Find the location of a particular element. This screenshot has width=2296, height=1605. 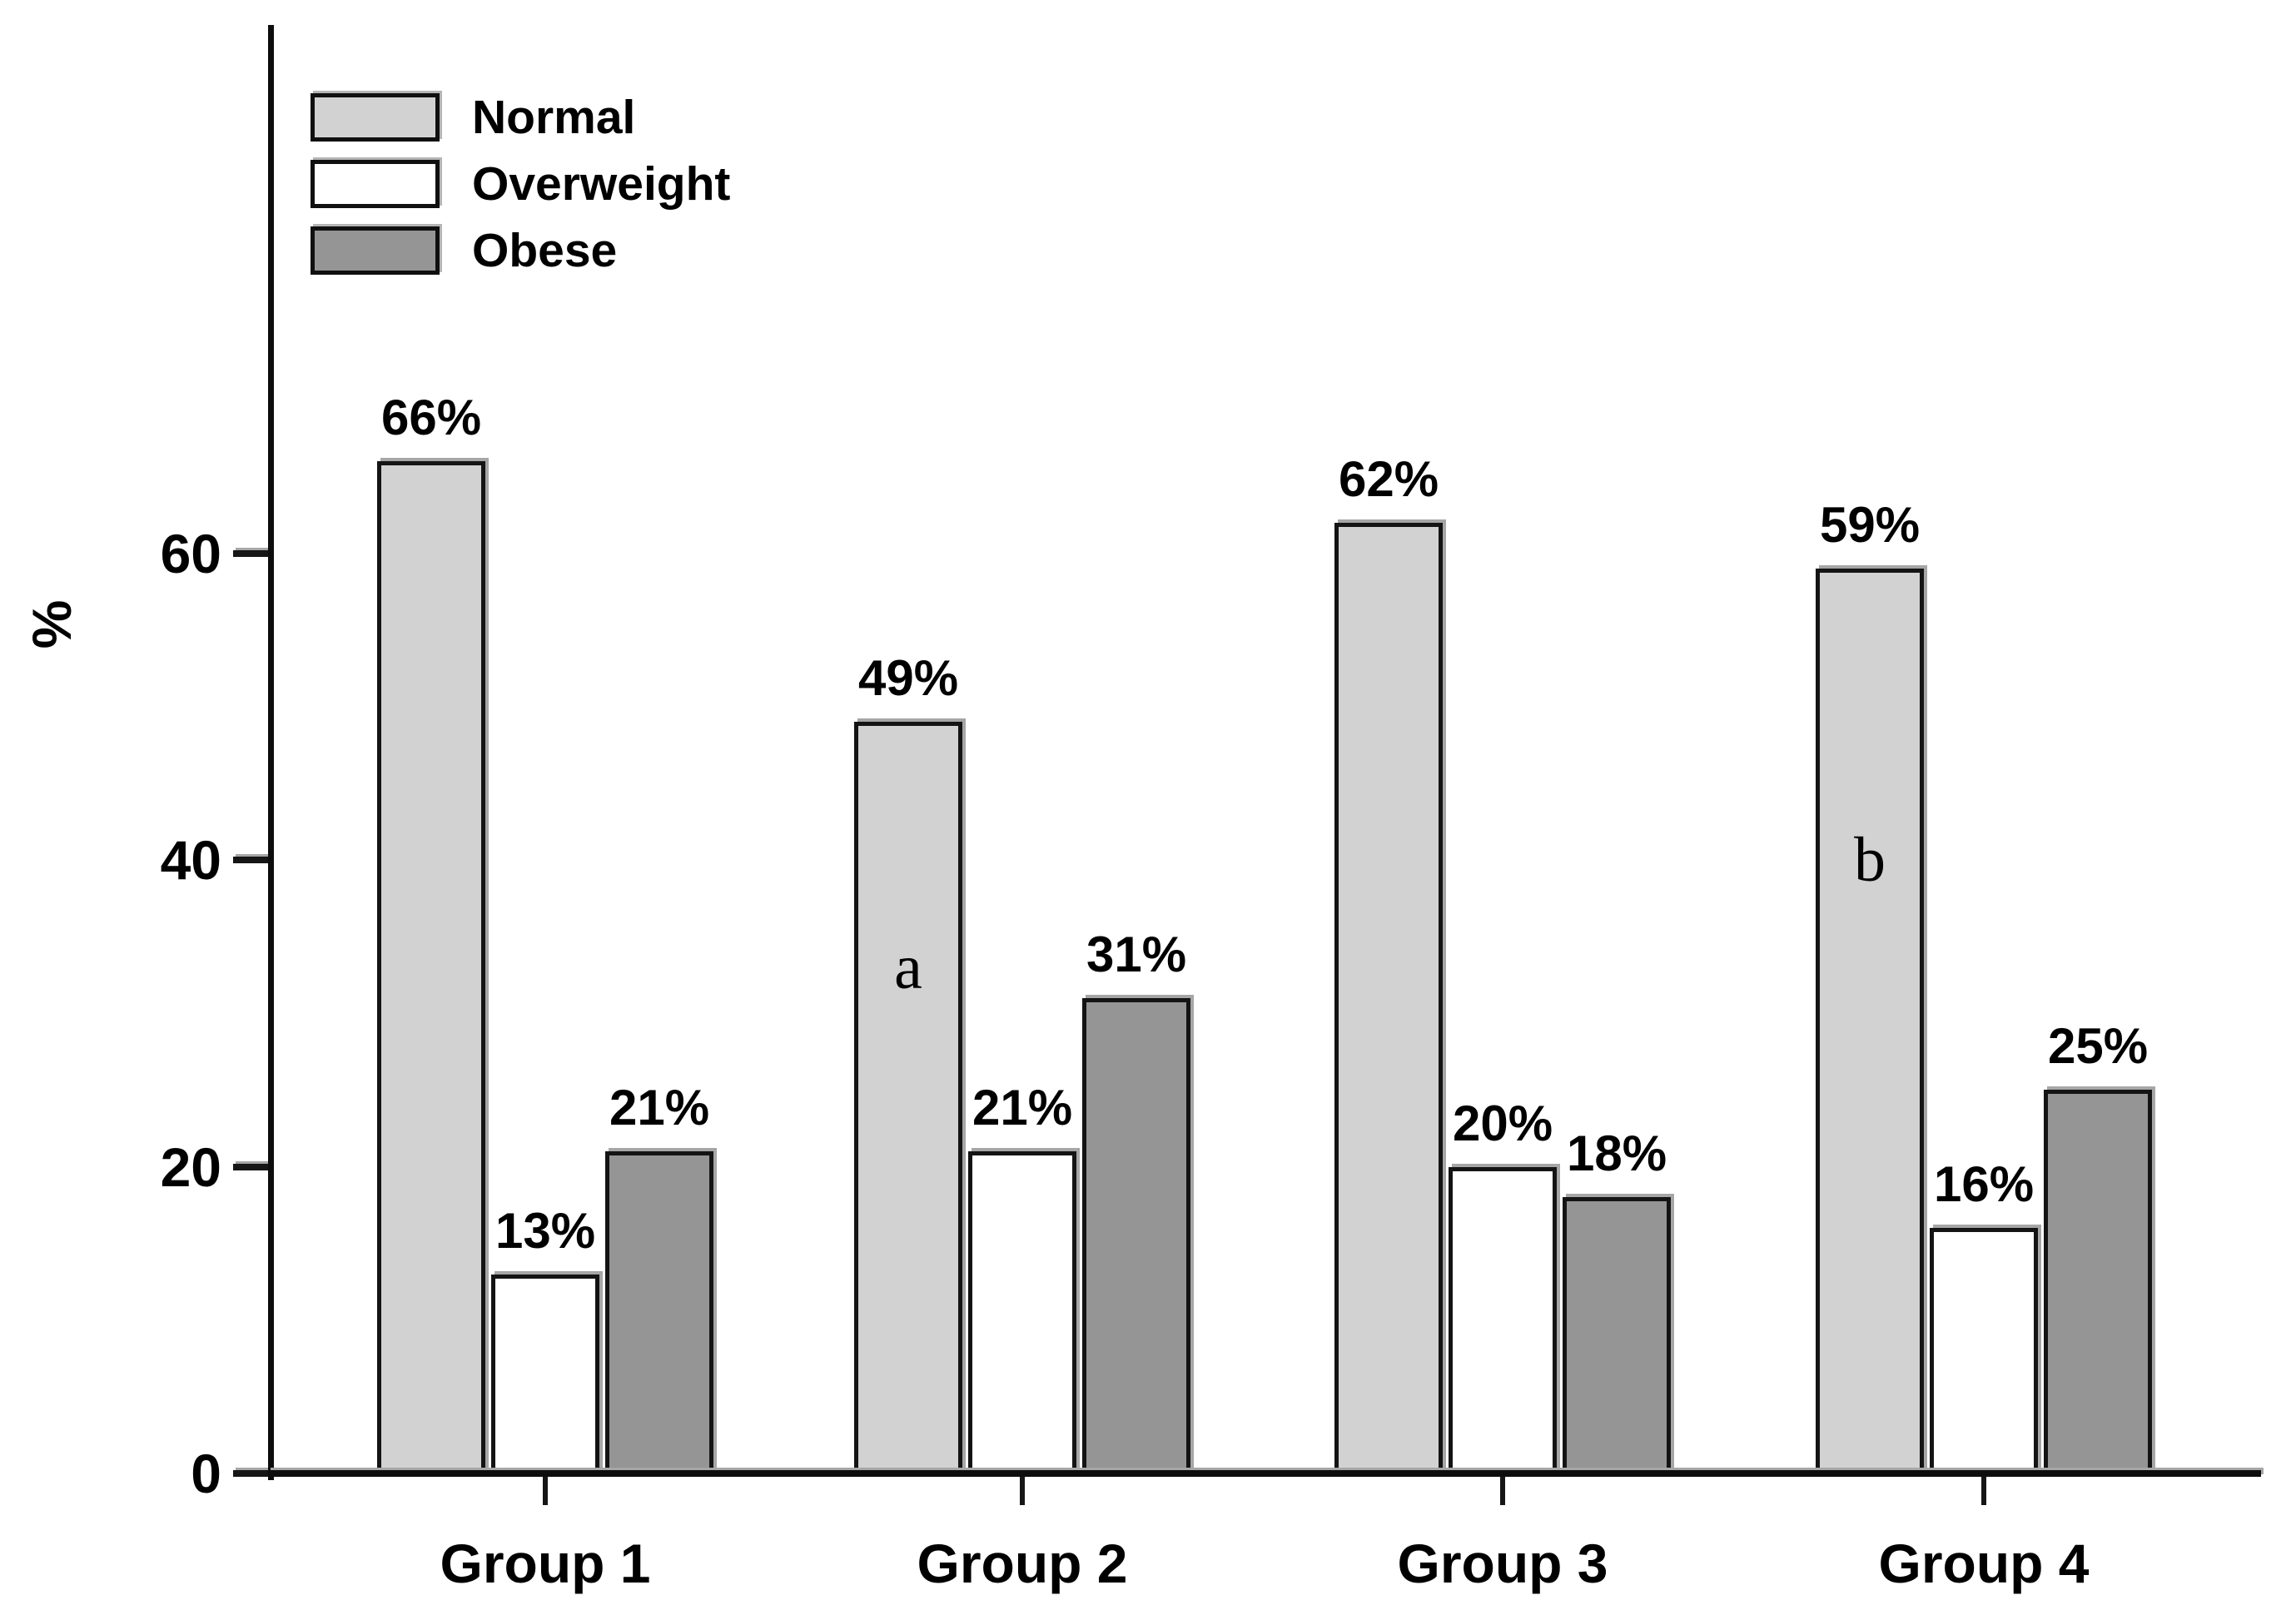

x-category-label: Group 4 is located at coordinates (1984, 1563).